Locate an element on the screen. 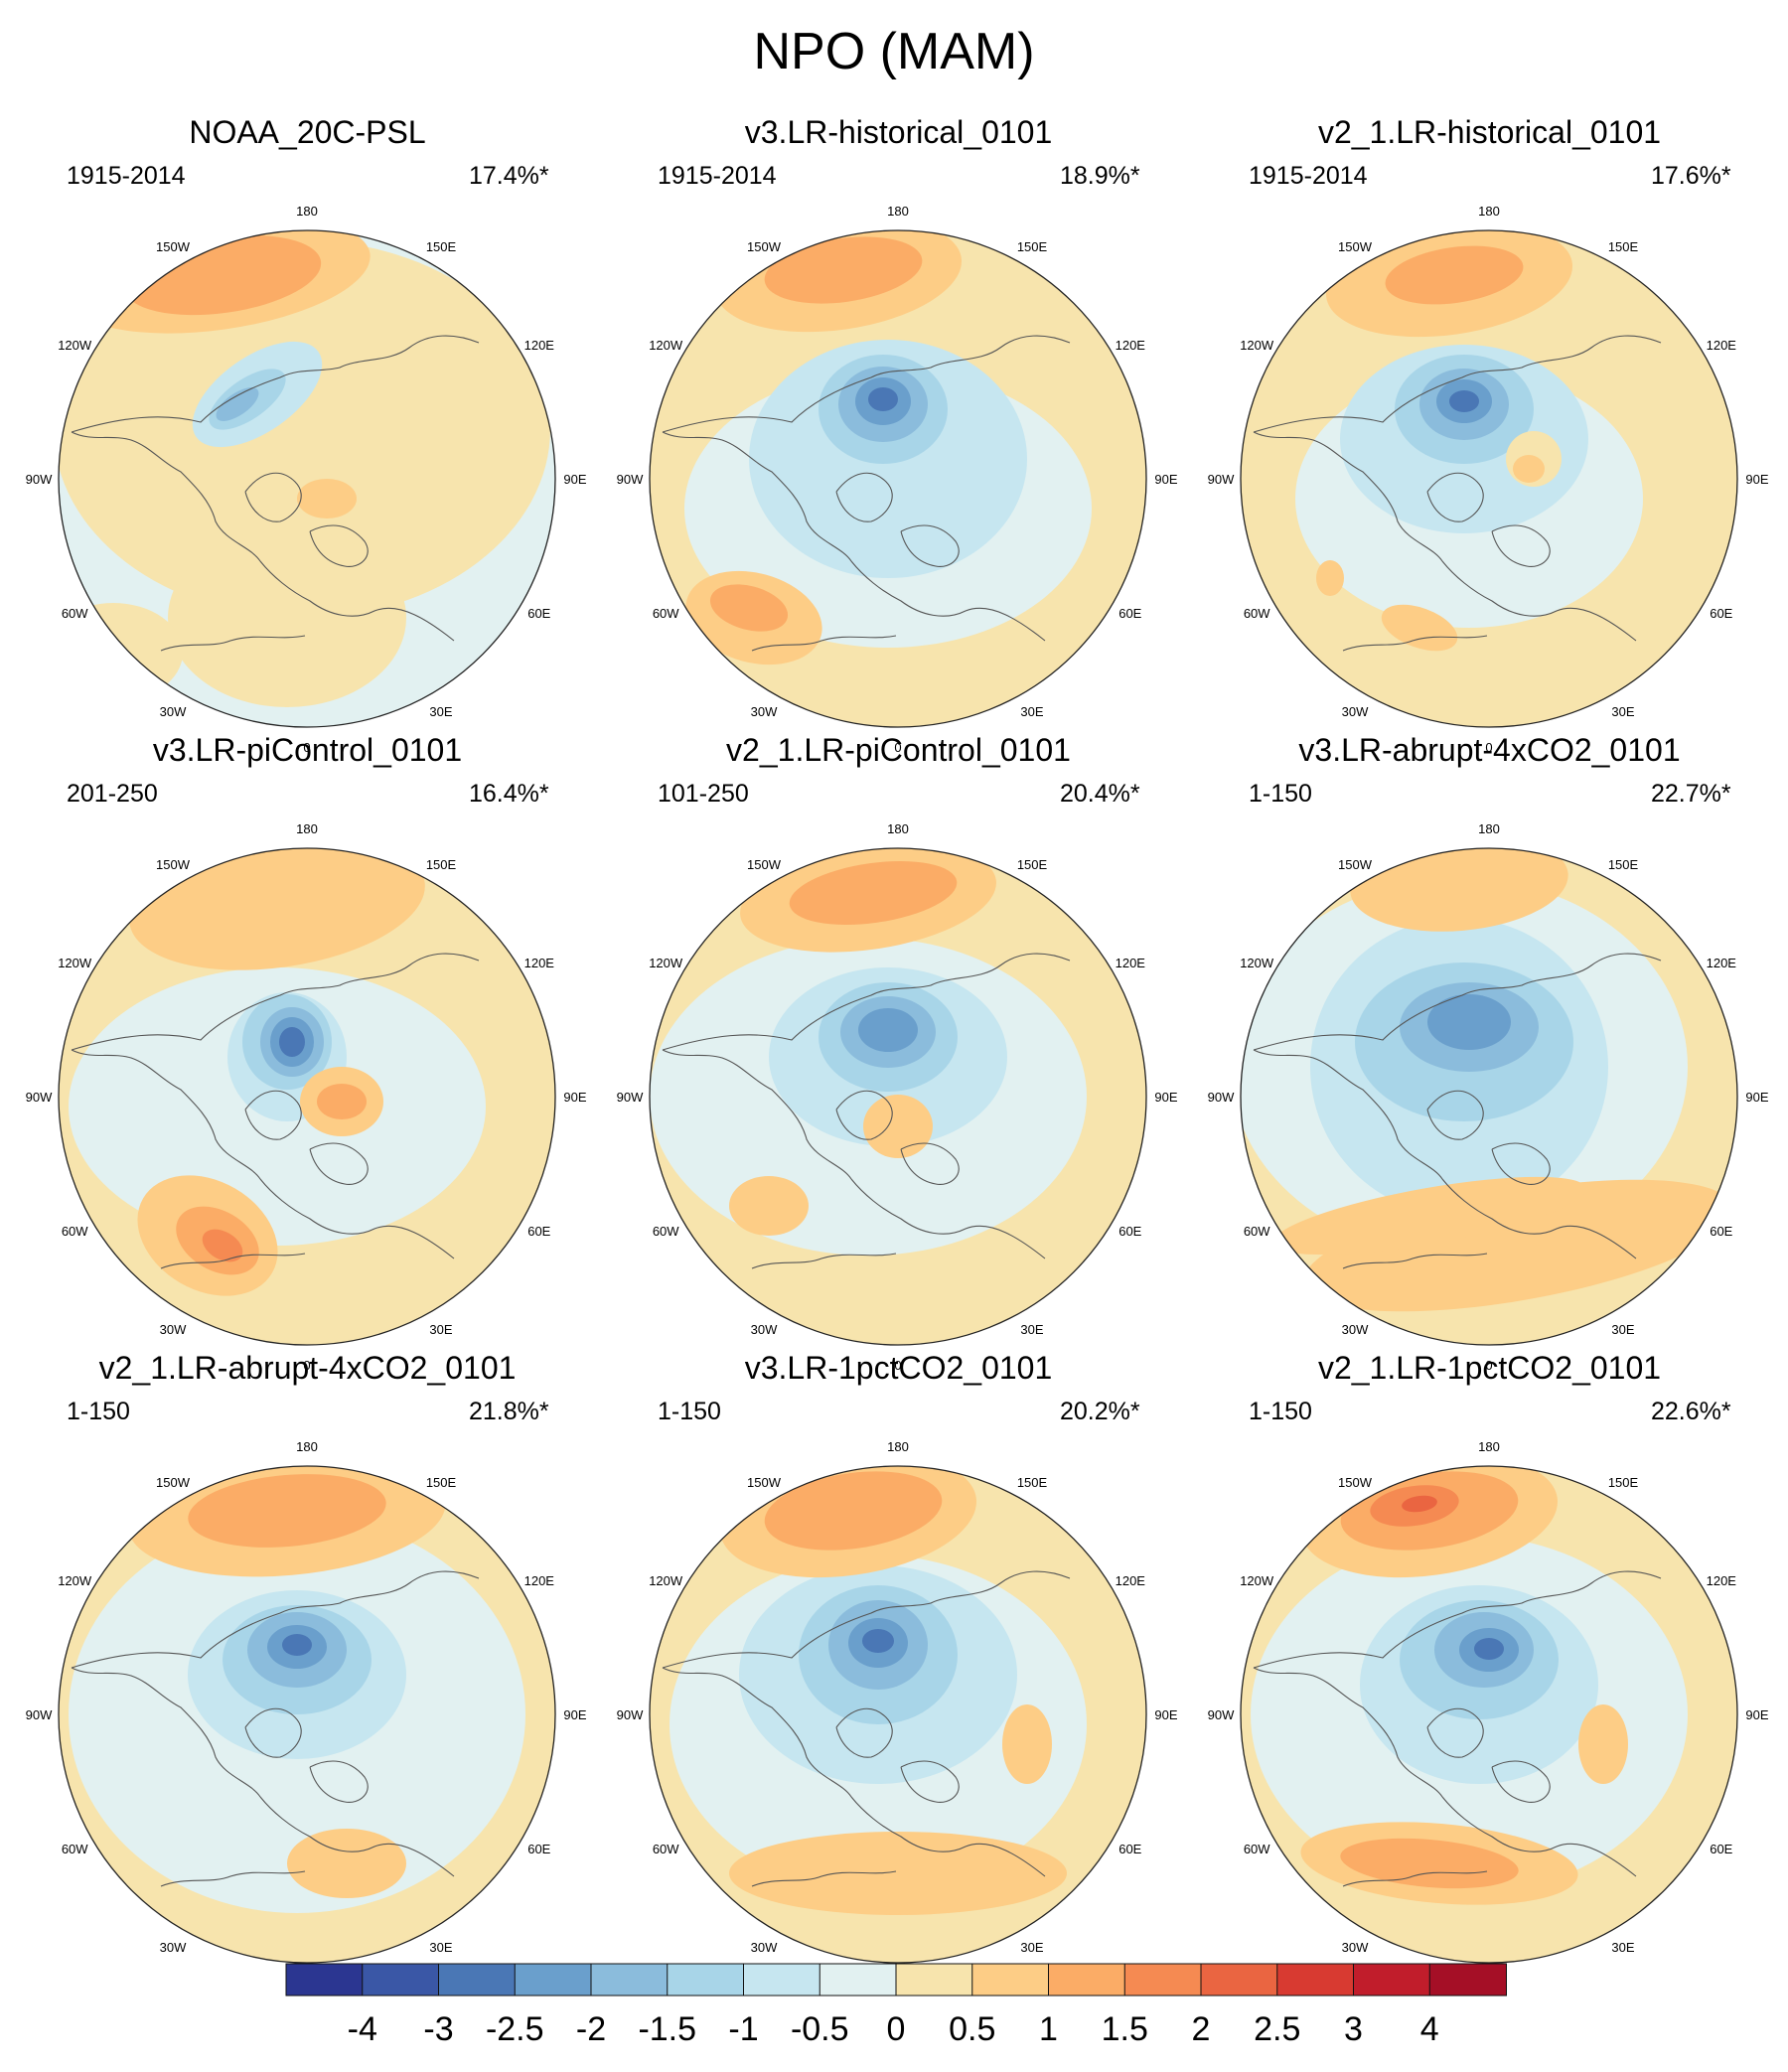 The width and height of the screenshot is (1788, 2072). colorbar-tick-label: -4 is located at coordinates (362, 2029).